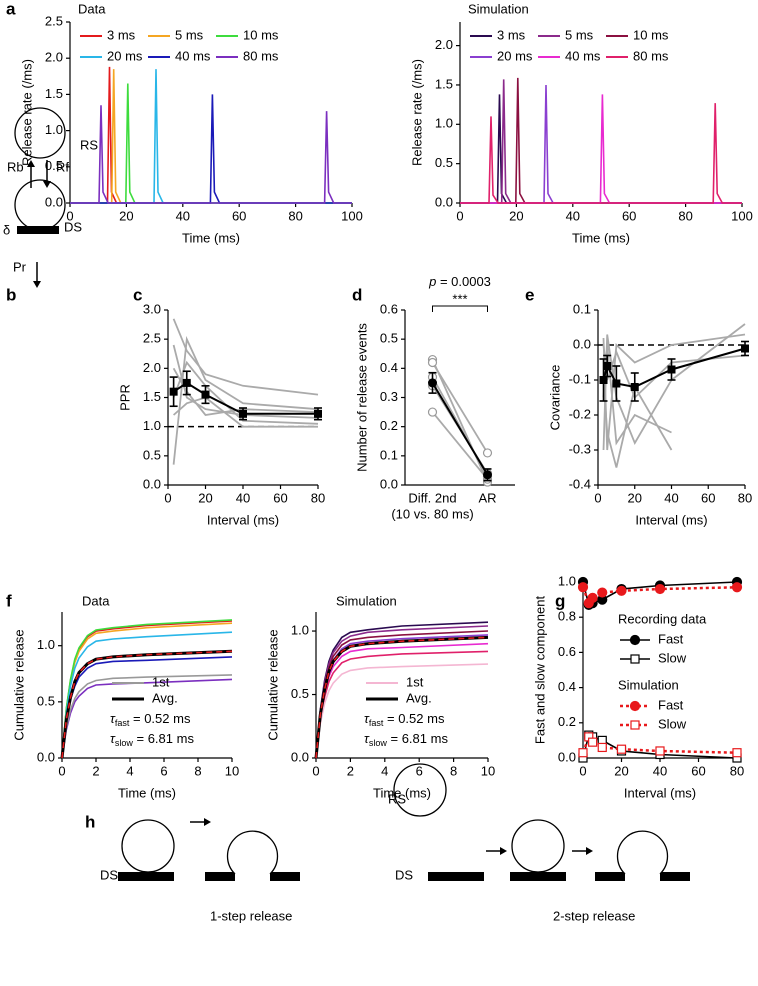 Image resolution: width=758 pixels, height=986 pixels. What do you see at coordinates (124, 397) in the screenshot?
I see `y-axis-label: PPR` at bounding box center [124, 397].